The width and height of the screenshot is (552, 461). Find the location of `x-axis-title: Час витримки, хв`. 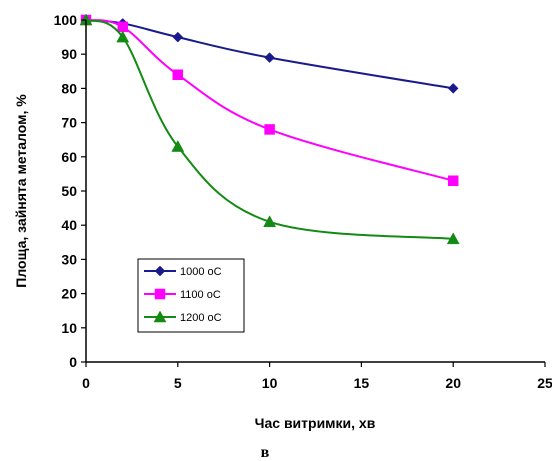

x-axis-title: Час витримки, хв is located at coordinates (315, 423).